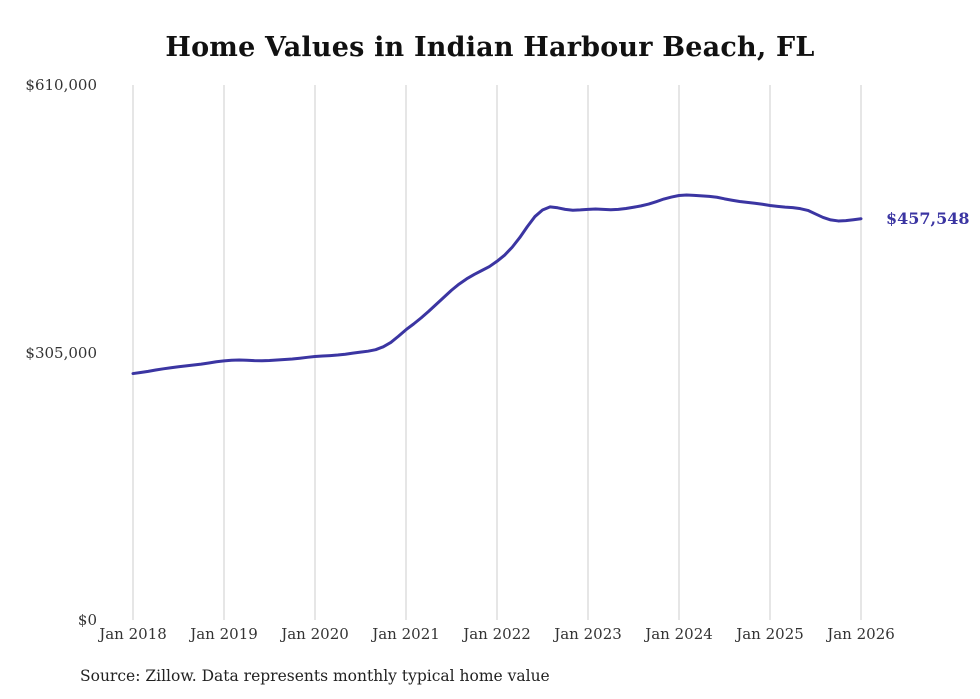 This screenshot has width=980, height=699. I want to click on y-axis-tick-label: $0, so click(87, 620).